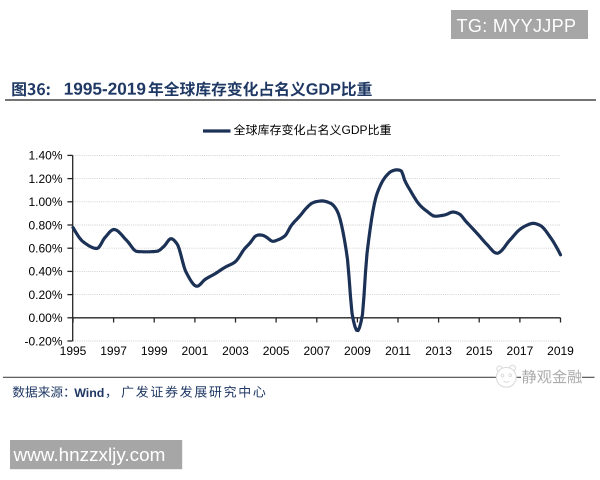  Describe the element at coordinates (276, 351) in the screenshot. I see `svg-text: 2005` at that location.